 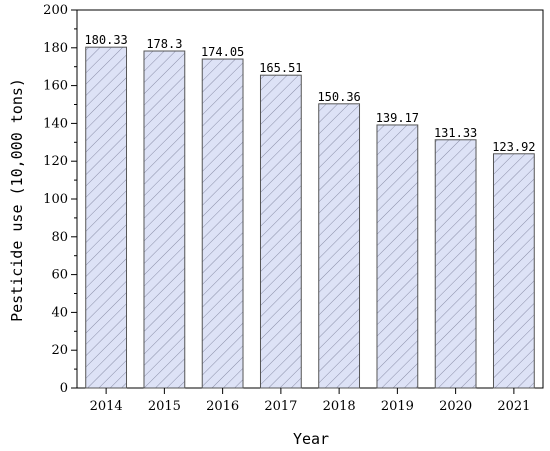 I want to click on bar-value-label: 165.51, so click(x=280, y=68).